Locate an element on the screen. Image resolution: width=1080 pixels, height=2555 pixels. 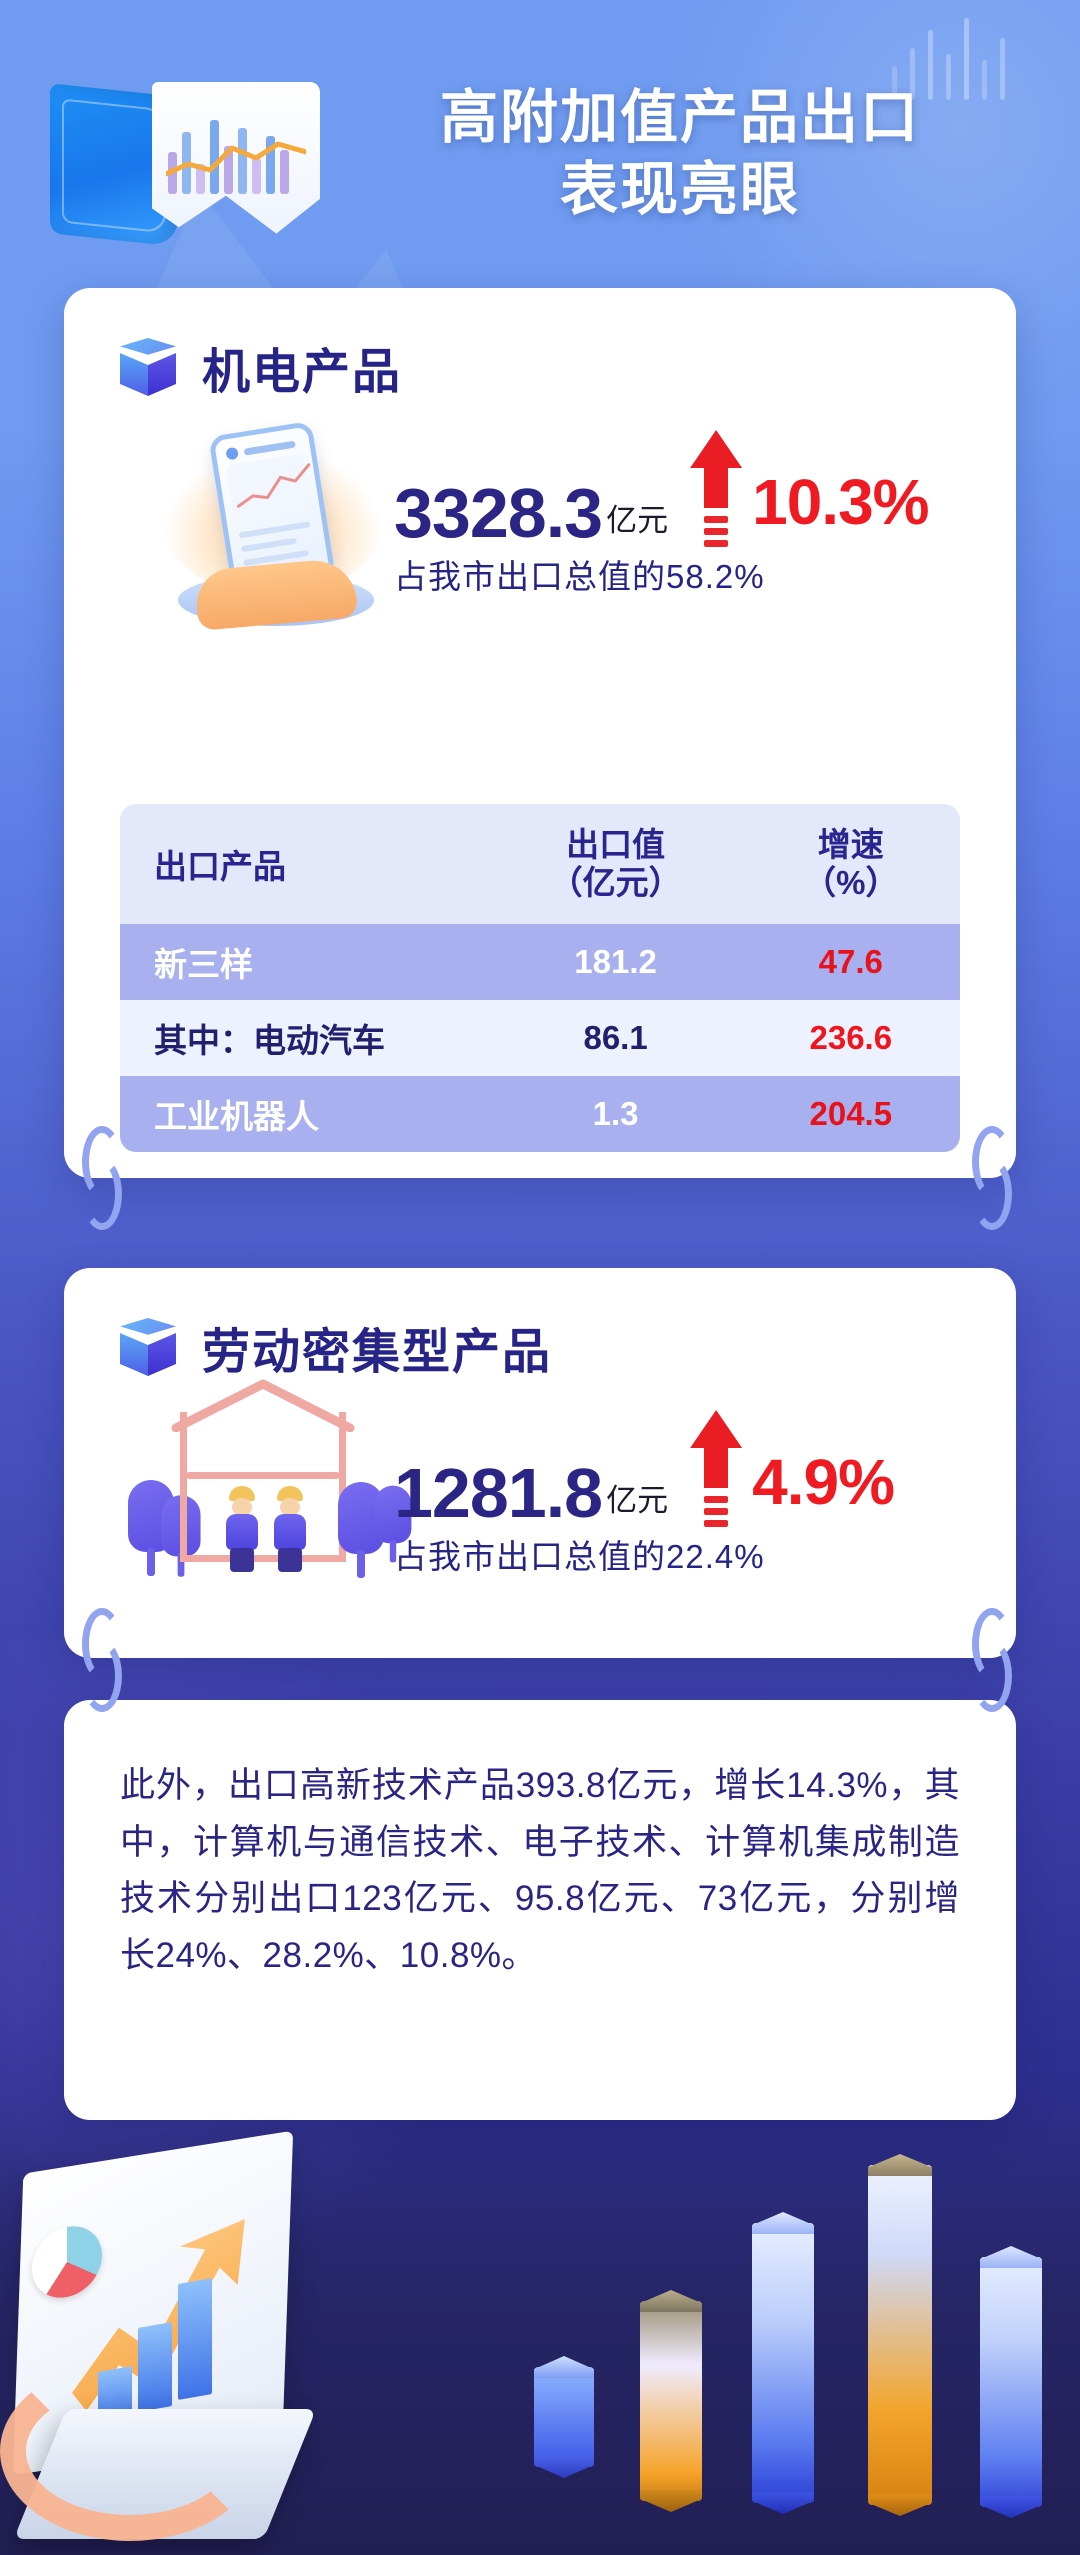
mechanical-unit: 亿元 is located at coordinates (637, 520).